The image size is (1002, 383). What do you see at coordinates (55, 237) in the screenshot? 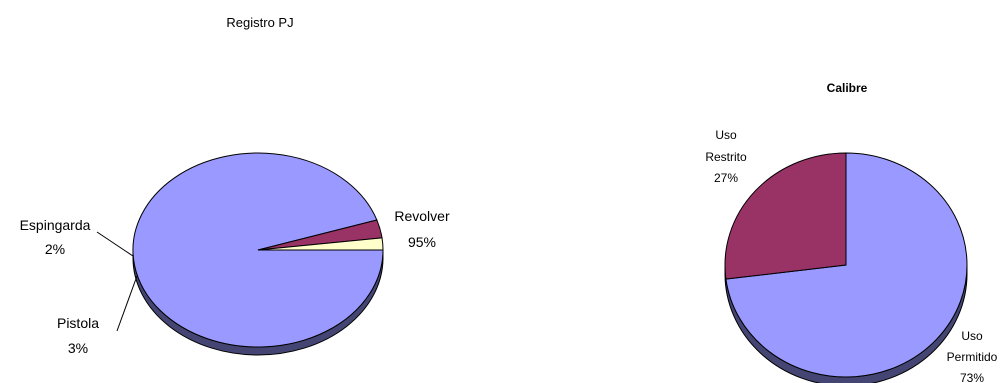
I see `slice-label-espingarda: Espingarda 2%` at bounding box center [55, 237].